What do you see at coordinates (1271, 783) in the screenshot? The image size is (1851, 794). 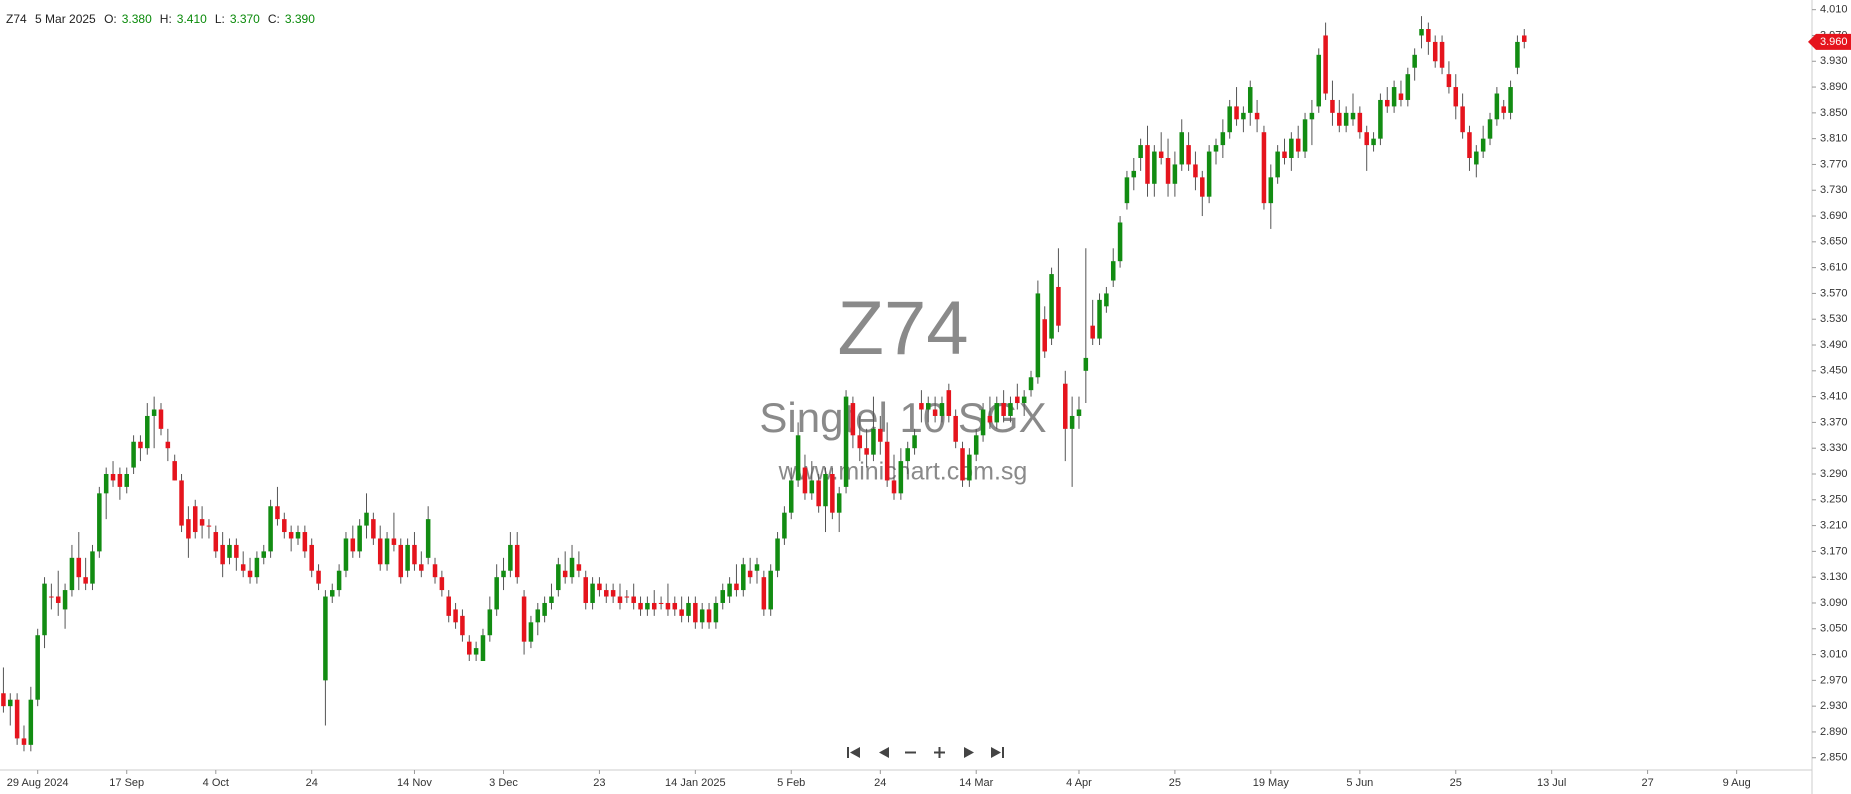 I see `x-tick-label: 19 May` at bounding box center [1271, 783].